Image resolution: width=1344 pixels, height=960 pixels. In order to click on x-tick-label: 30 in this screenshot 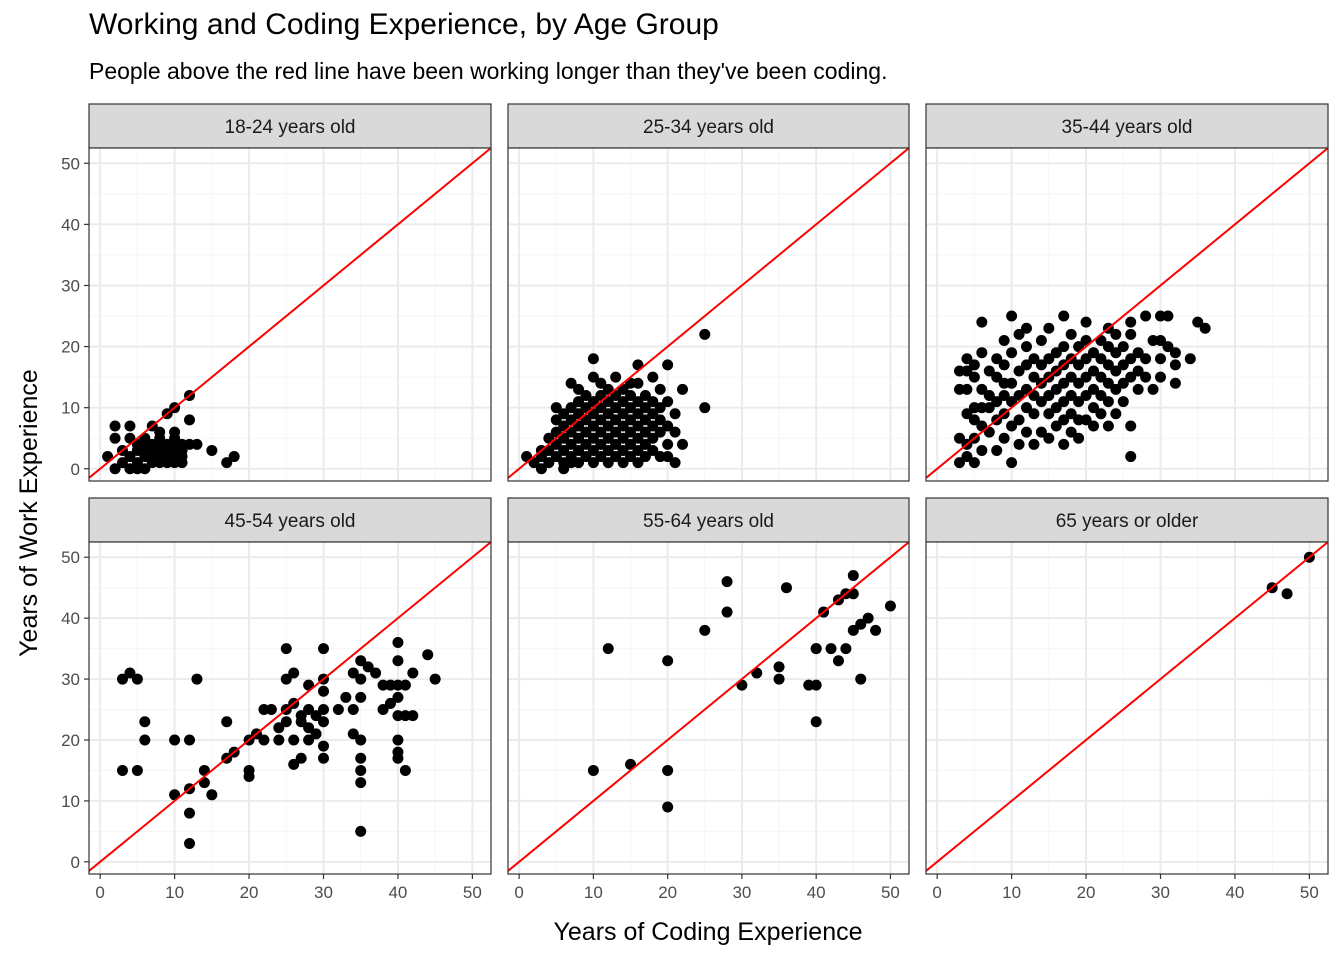, I will do `click(1160, 892)`.